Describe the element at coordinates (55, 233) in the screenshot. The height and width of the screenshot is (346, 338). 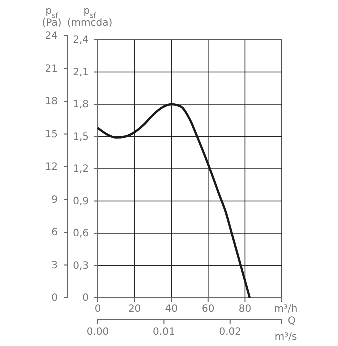
I see `y2-tick-label: 6` at that location.